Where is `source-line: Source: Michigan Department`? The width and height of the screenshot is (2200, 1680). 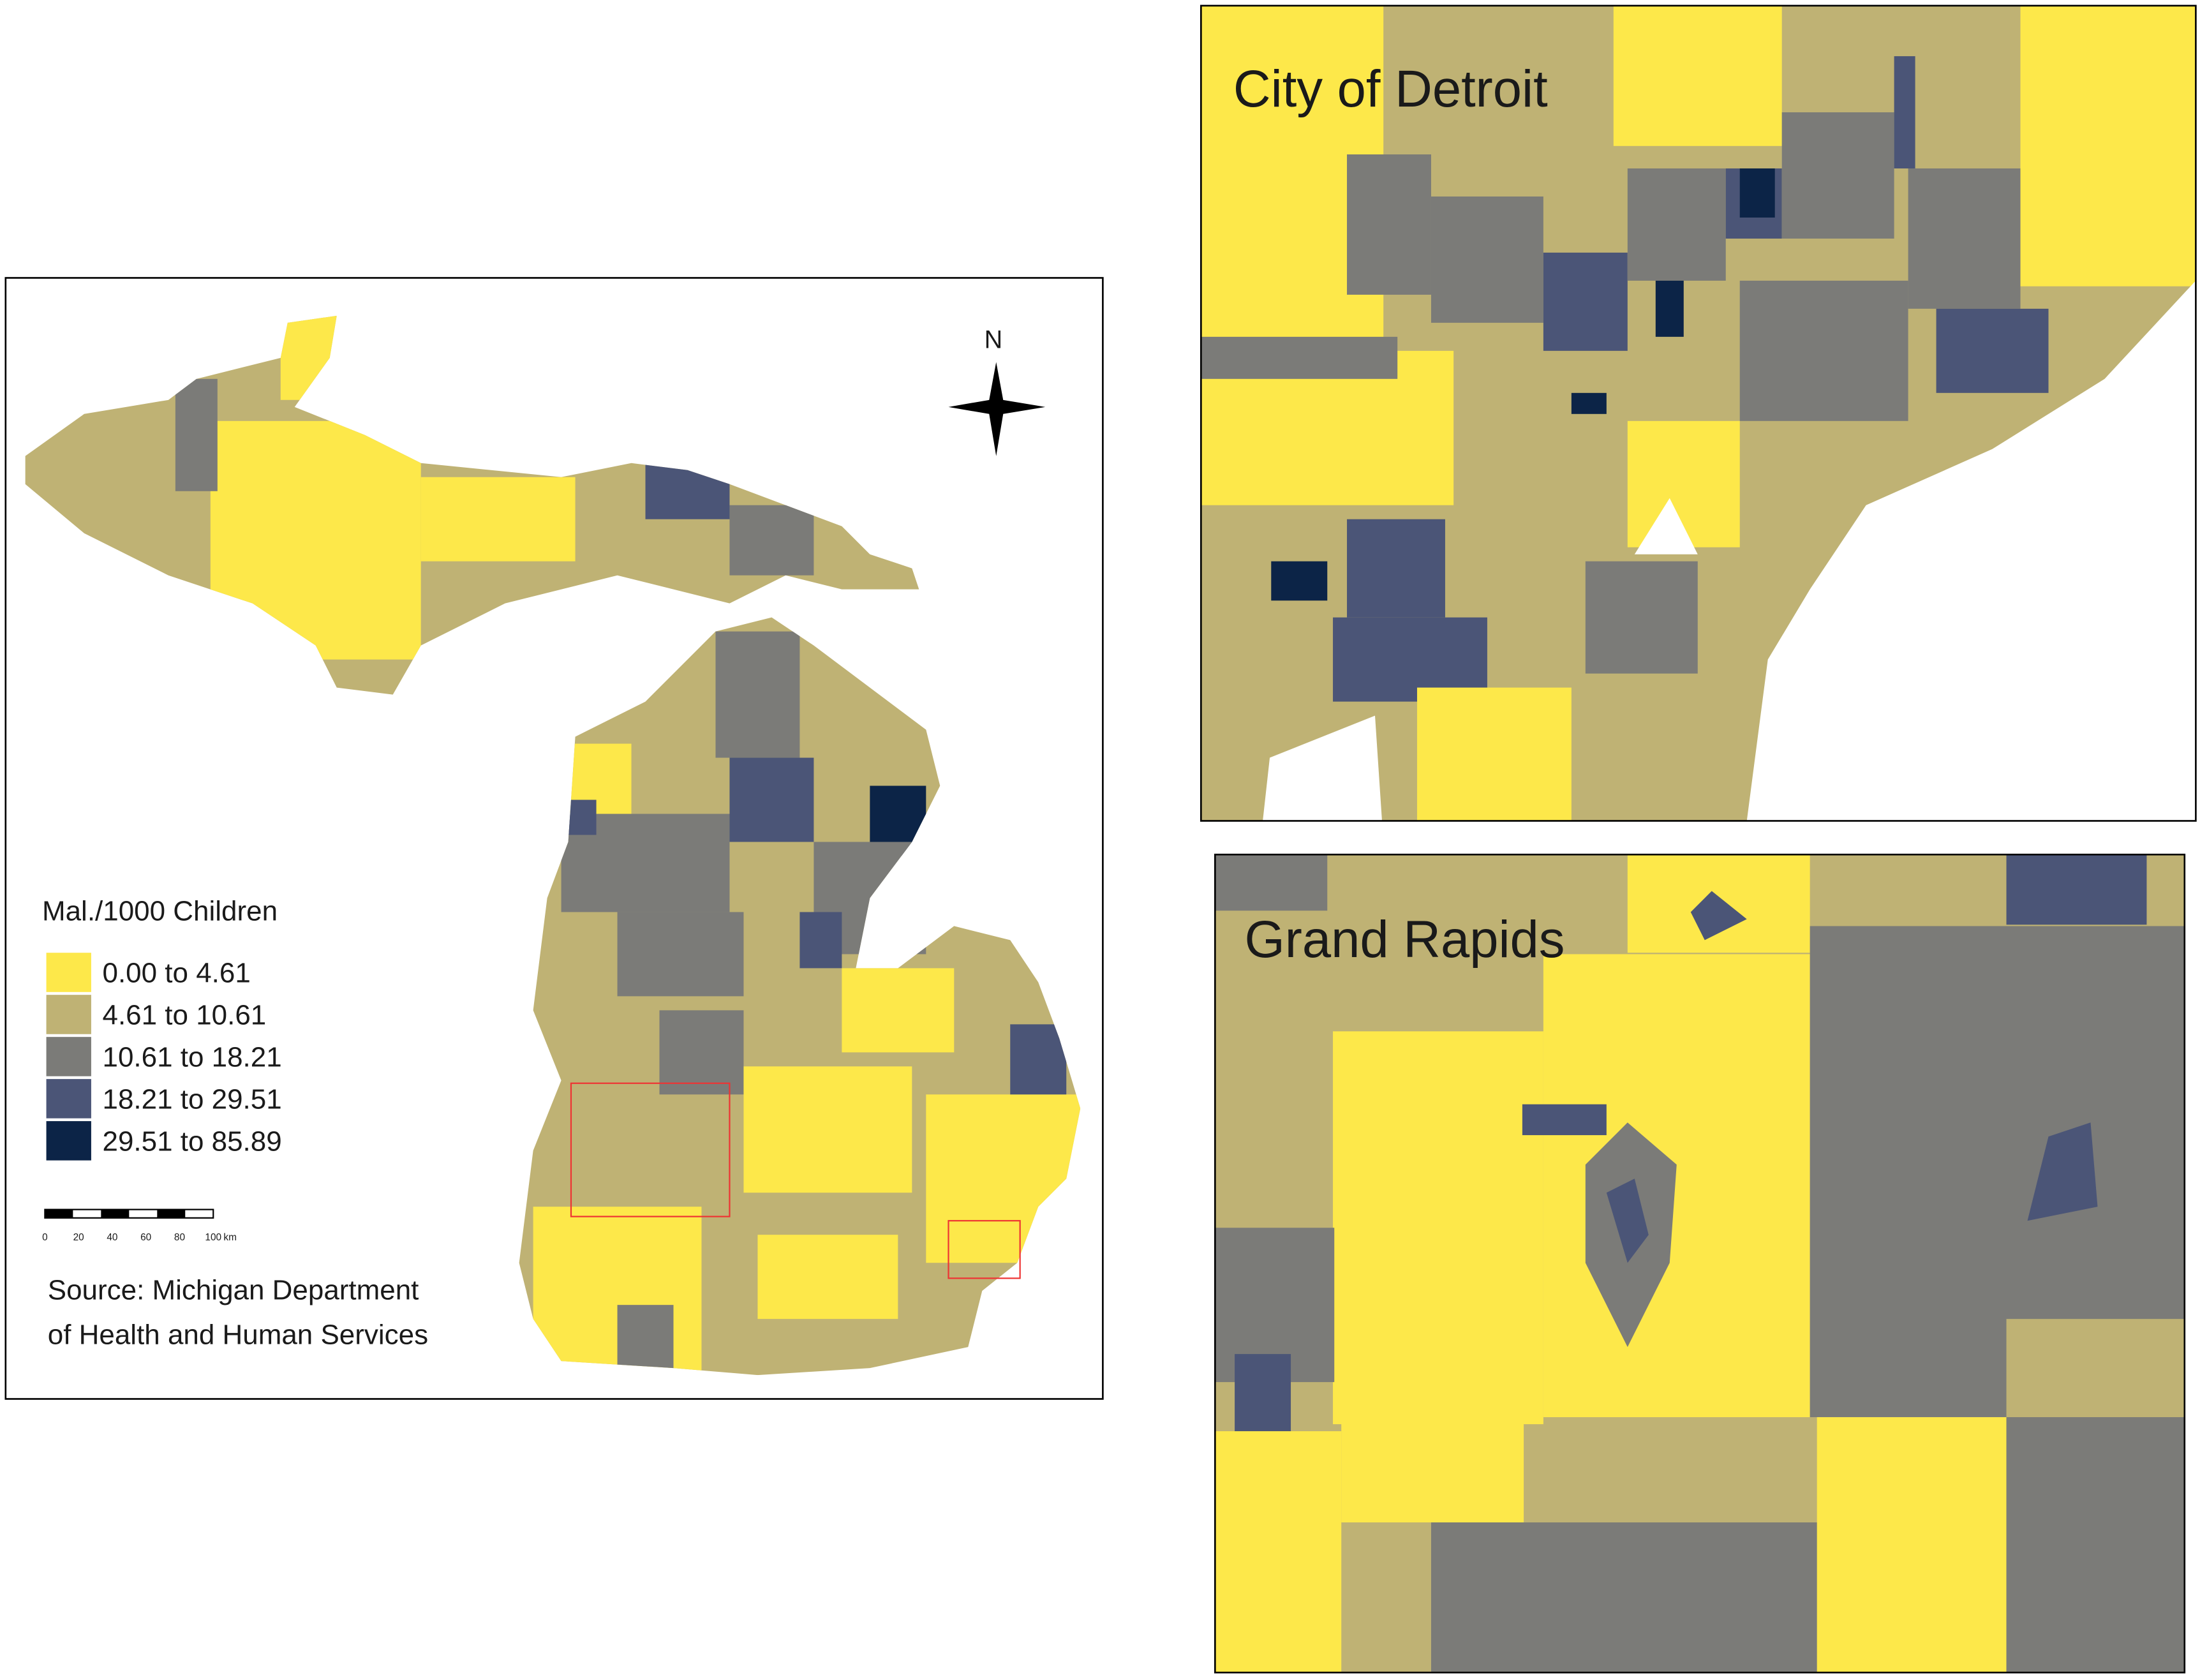
source-line: Source: Michigan Department is located at coordinates (233, 1289).